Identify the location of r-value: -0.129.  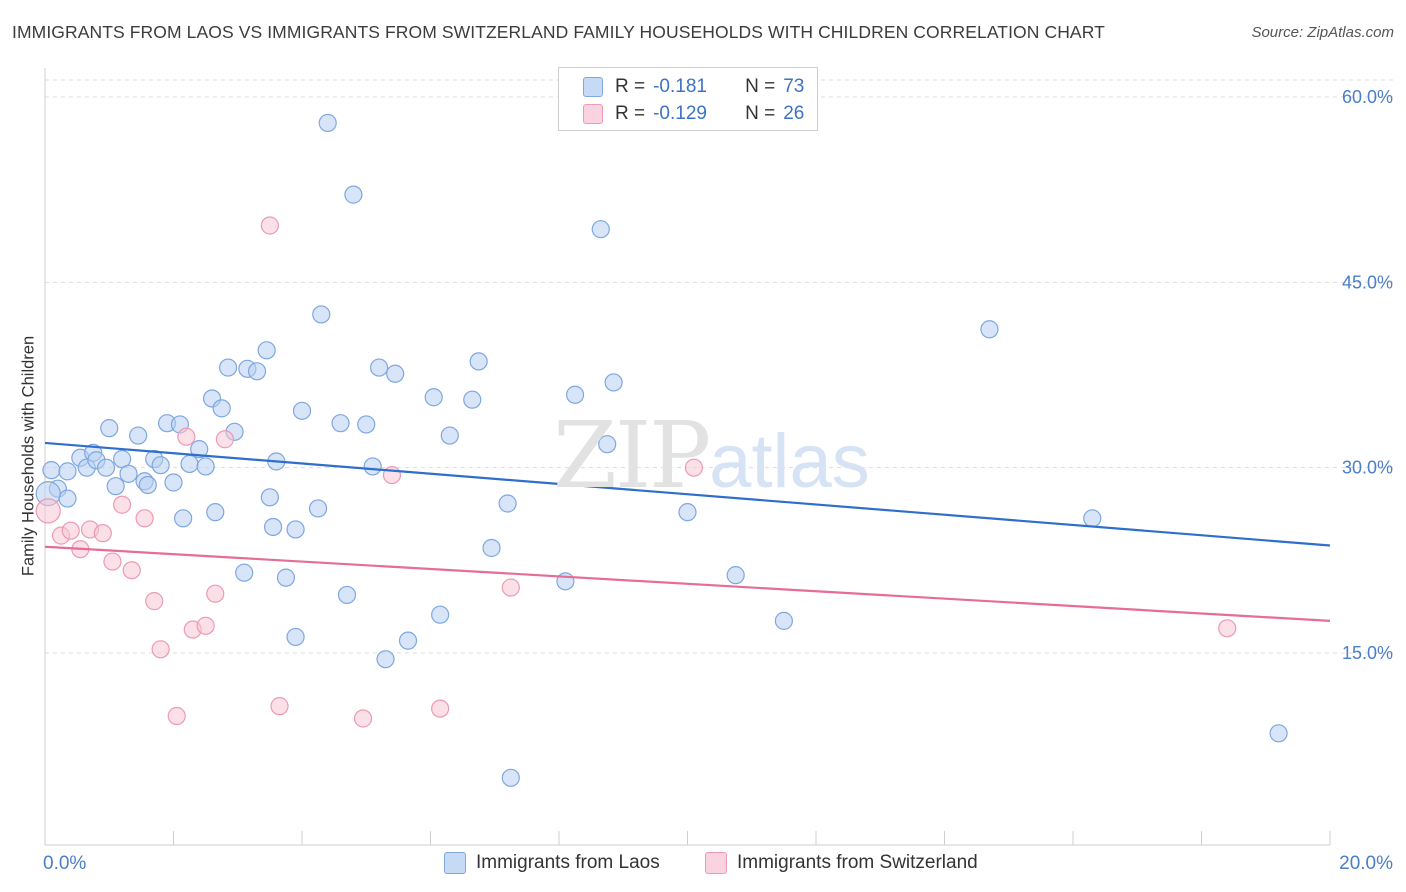
(680, 113).